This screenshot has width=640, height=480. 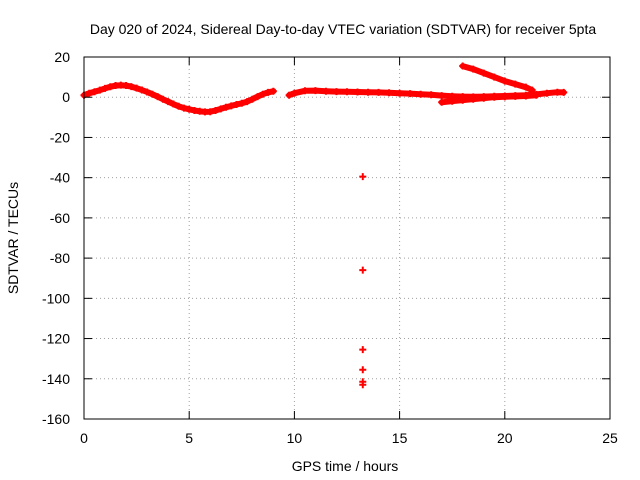 I want to click on y-tick-label: -20, so click(x=60, y=137).